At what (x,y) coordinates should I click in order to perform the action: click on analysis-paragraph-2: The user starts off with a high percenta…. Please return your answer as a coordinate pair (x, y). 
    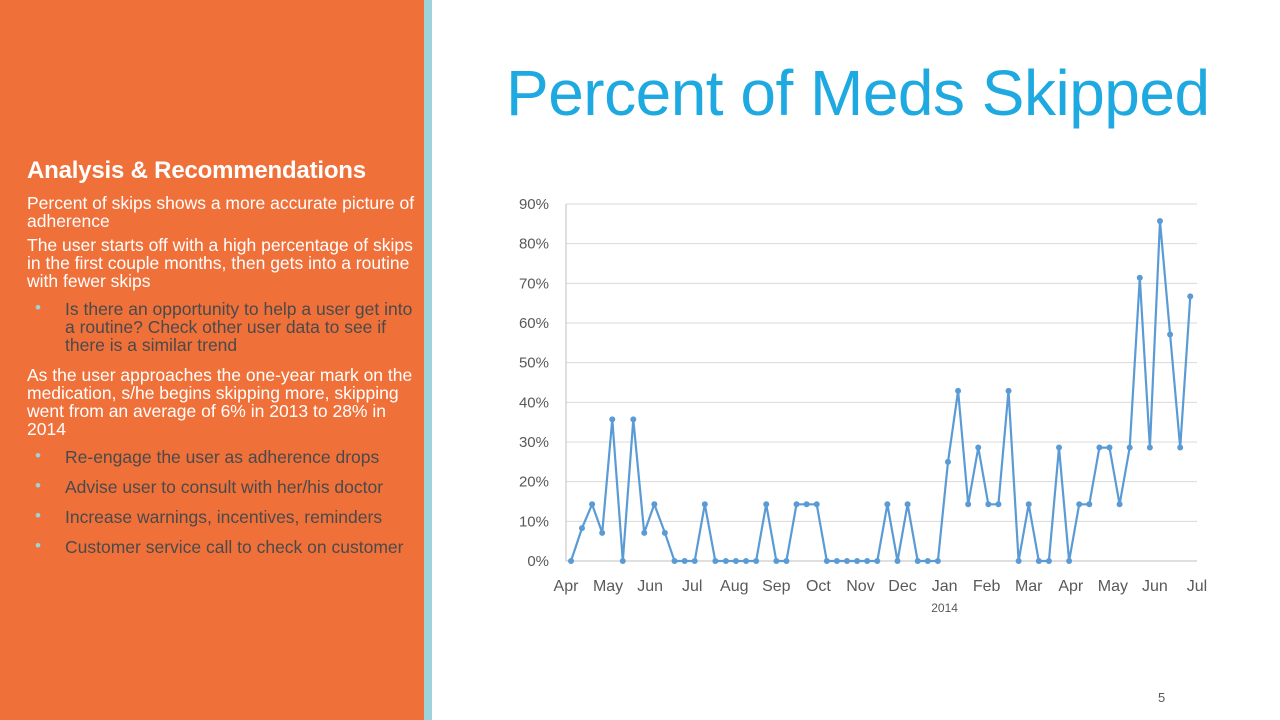
    Looking at the image, I should click on (220, 263).